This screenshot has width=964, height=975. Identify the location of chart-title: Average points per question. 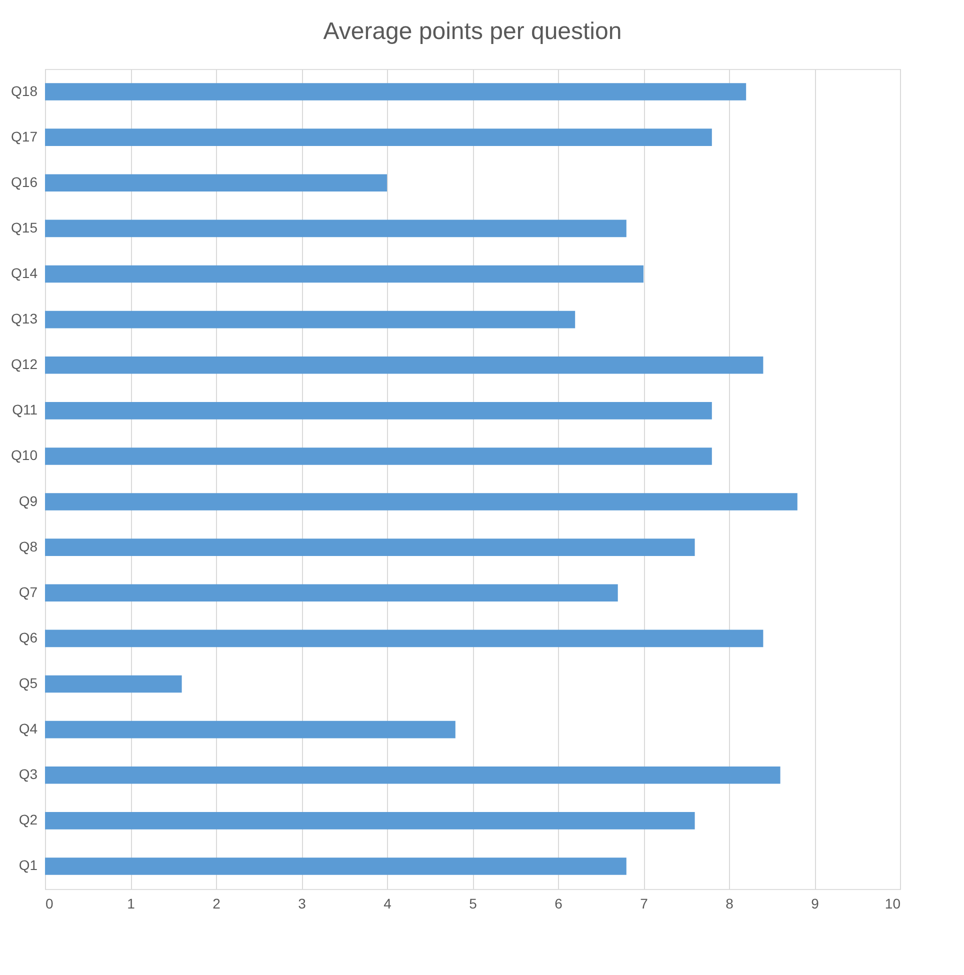
(472, 31).